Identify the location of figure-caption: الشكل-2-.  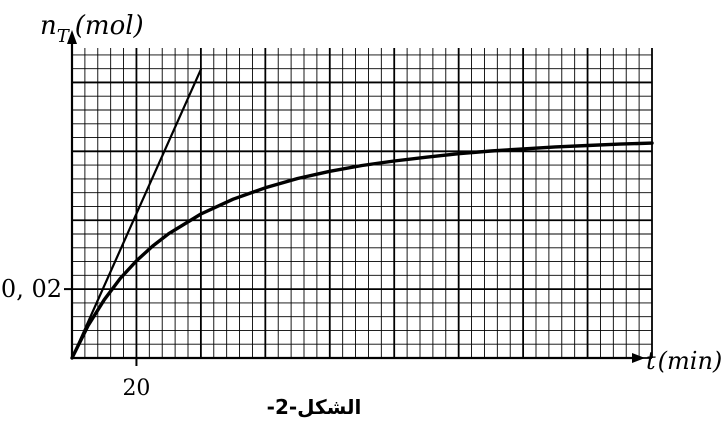
(314, 407).